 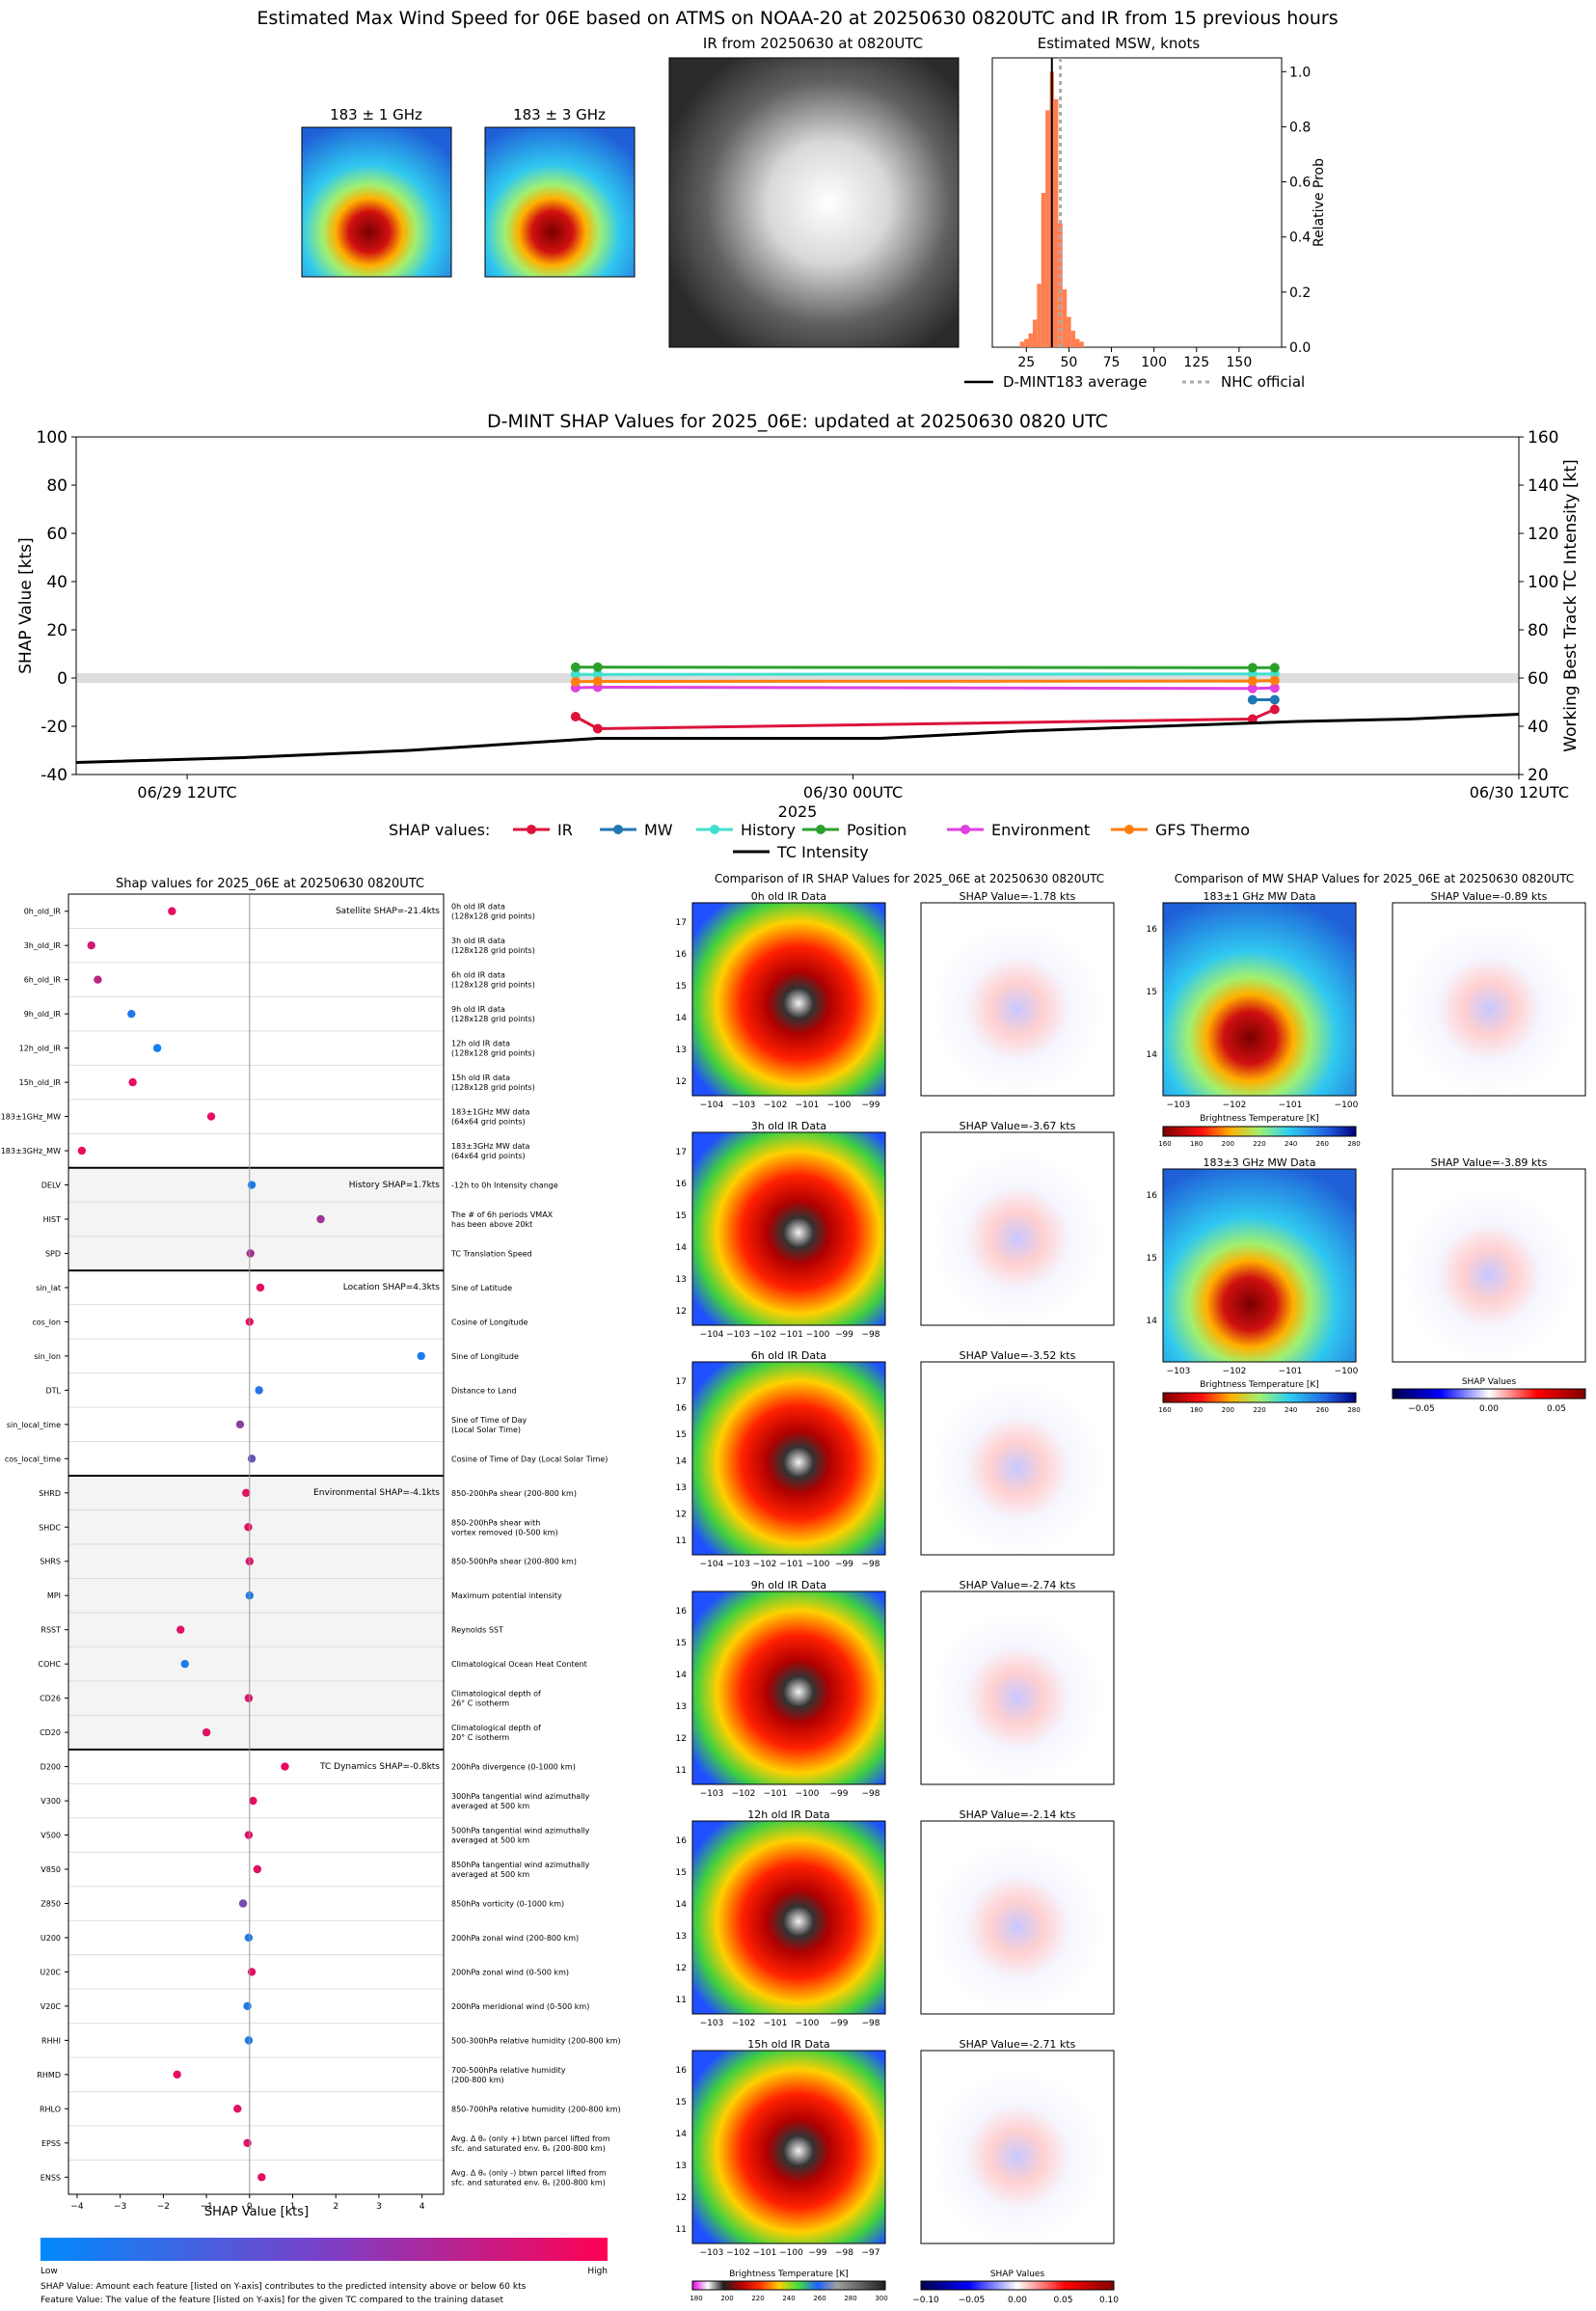 I want to click on ir-panel-title: 15h old IR Data, so click(x=788, y=2044).